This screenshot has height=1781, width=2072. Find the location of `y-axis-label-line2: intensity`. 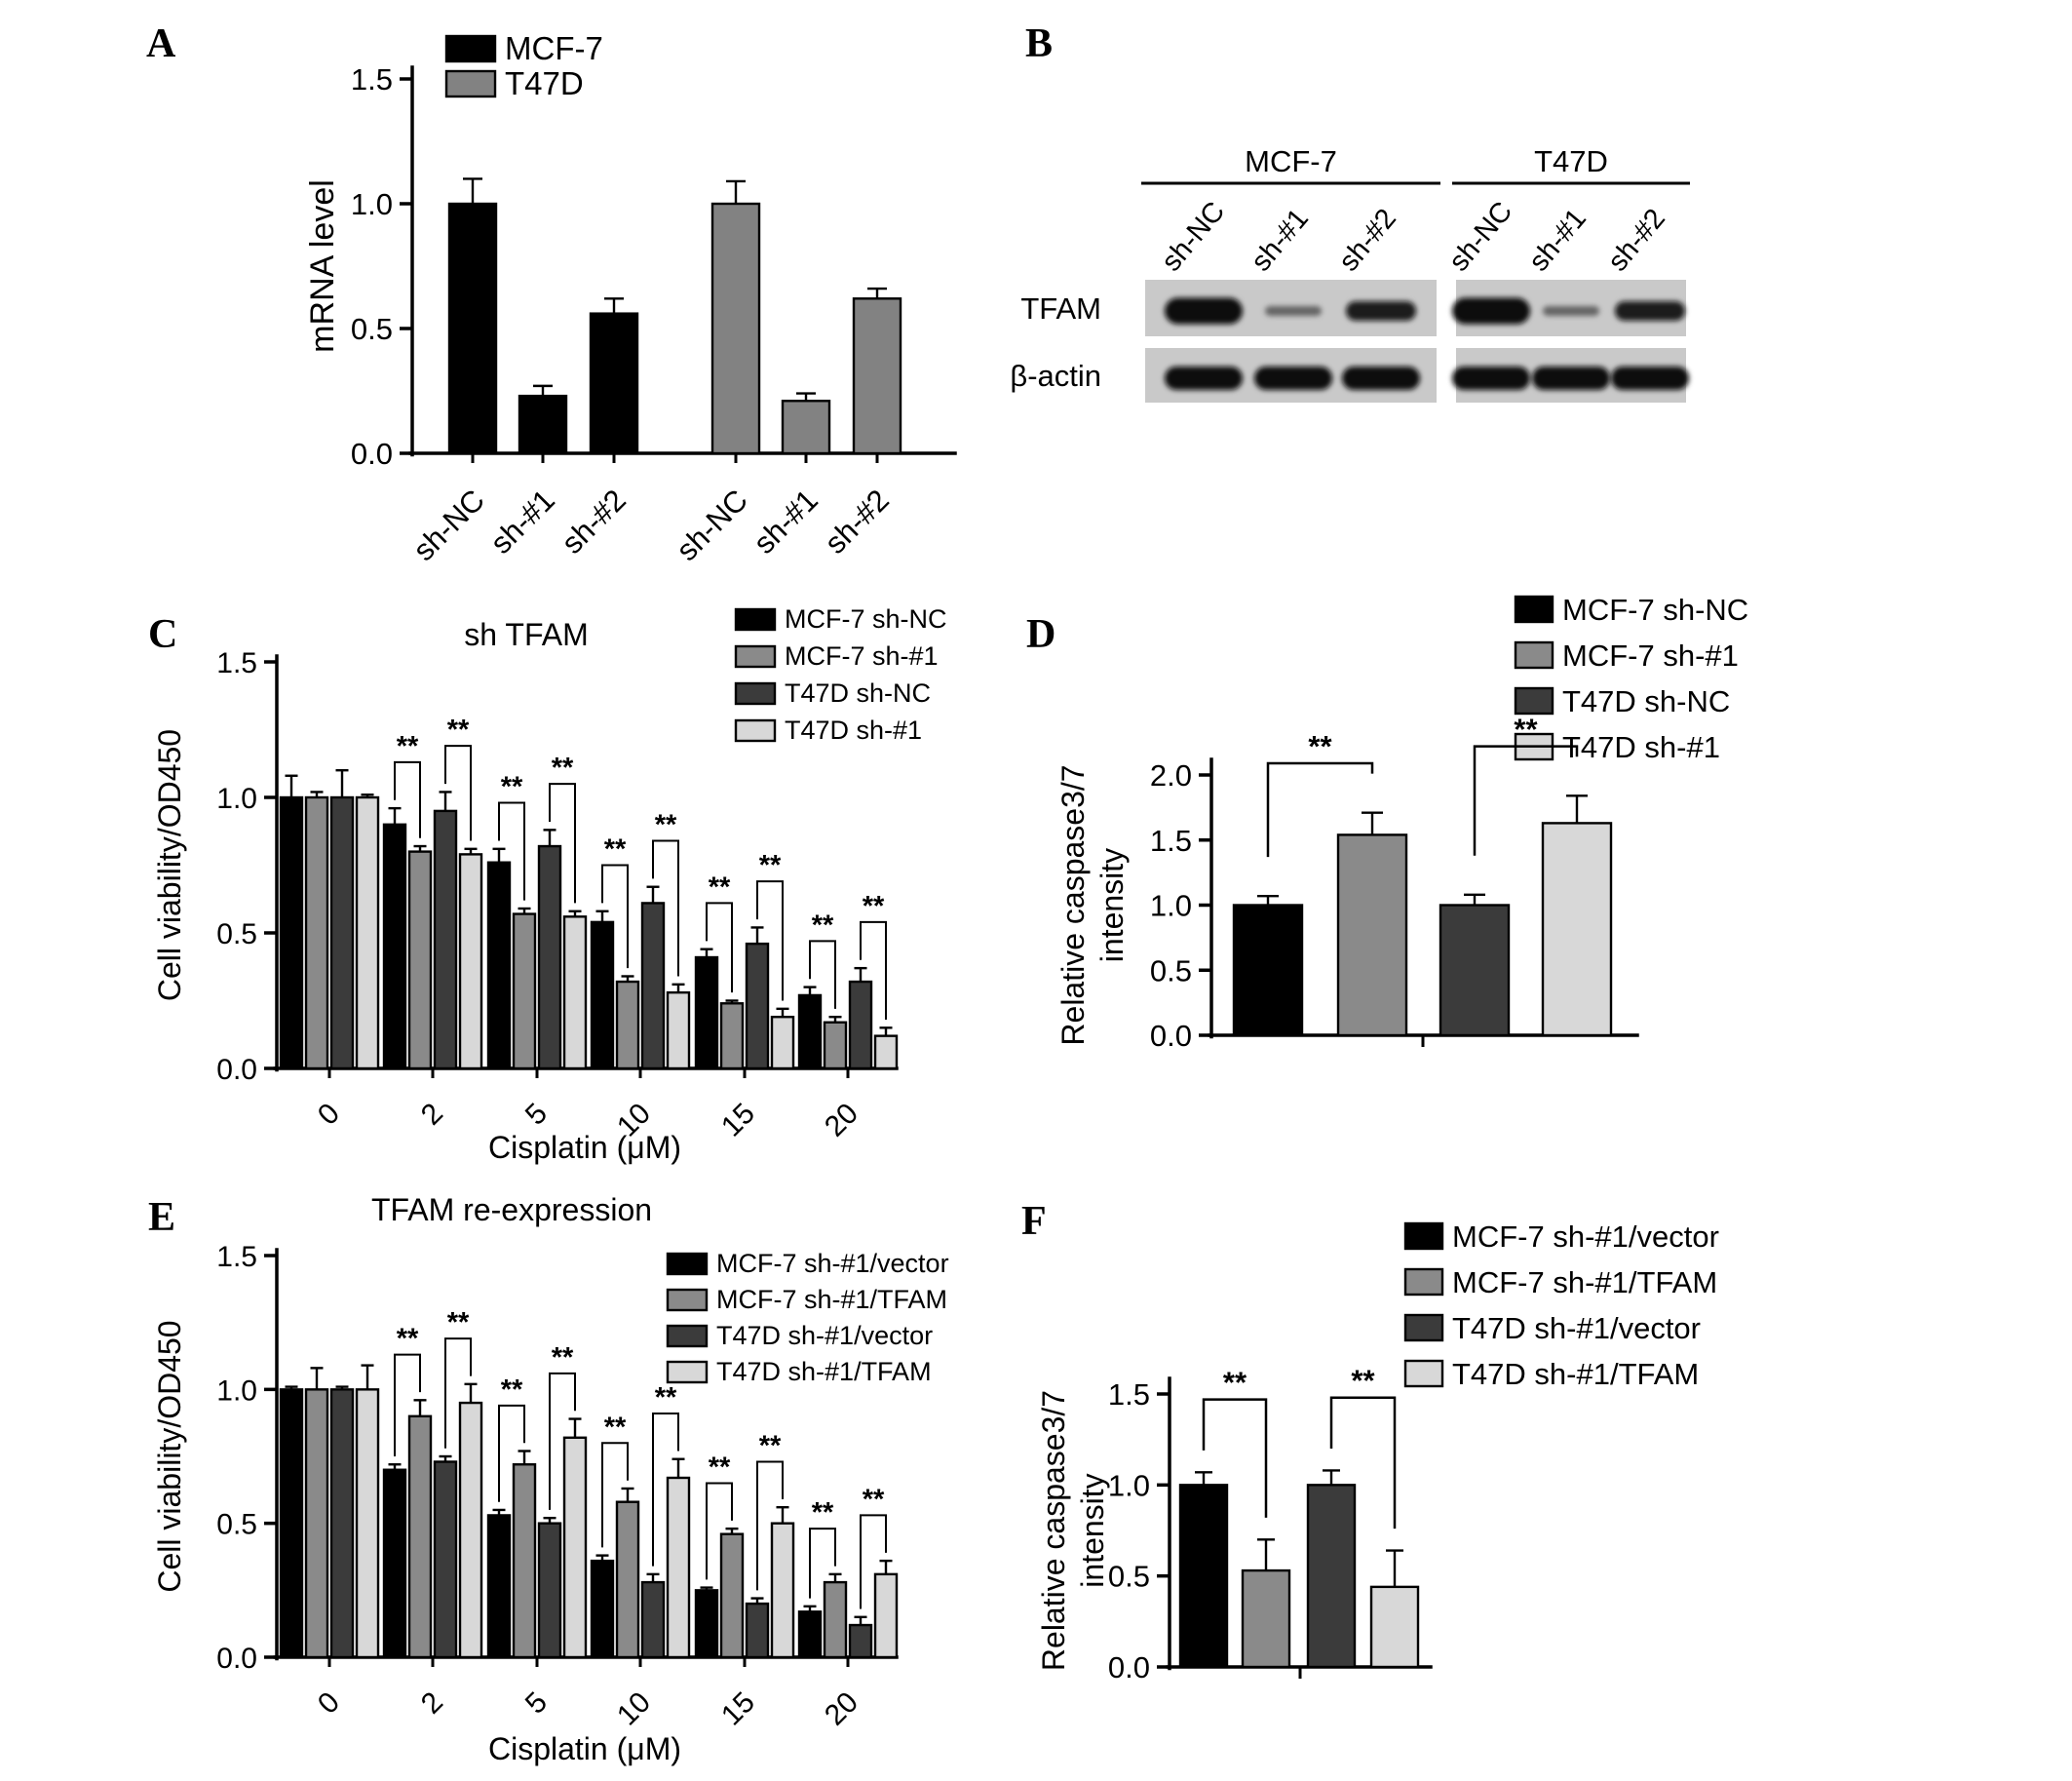

y-axis-label-line2: intensity is located at coordinates (1092, 1530).